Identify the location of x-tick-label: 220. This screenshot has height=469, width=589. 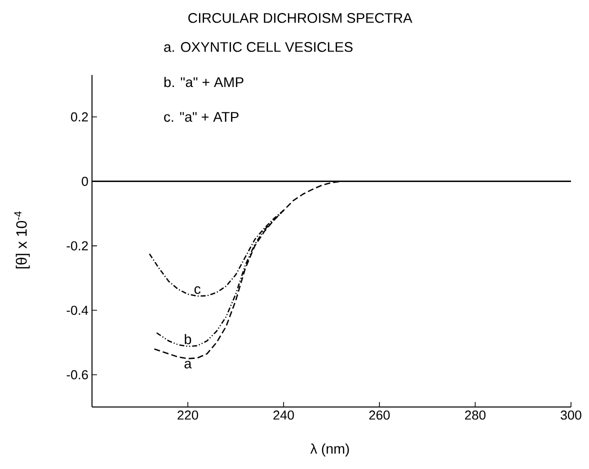
(188, 415).